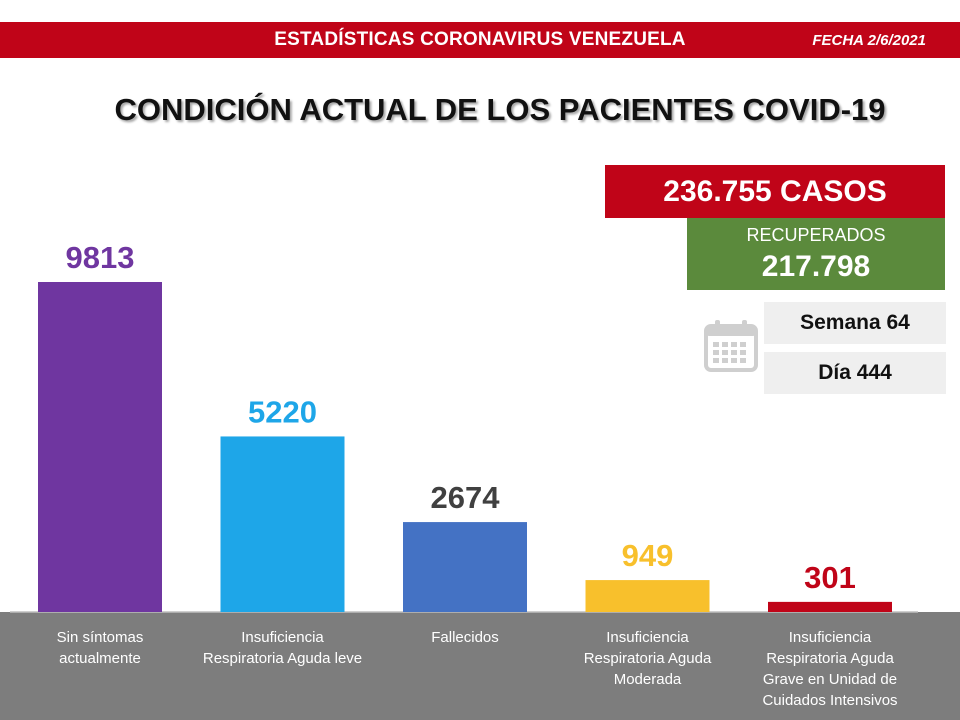  Describe the element at coordinates (855, 323) in the screenshot. I see `week-badge: Semana 64` at that location.